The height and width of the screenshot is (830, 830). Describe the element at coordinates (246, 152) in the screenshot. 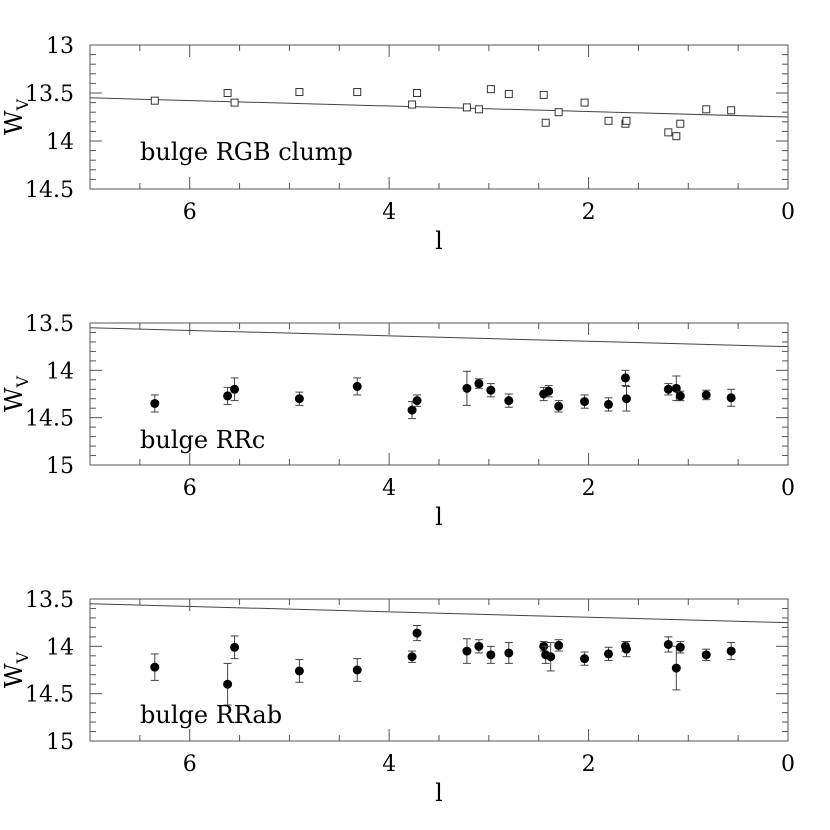

I see `panel-label: bulge RGB clump` at that location.